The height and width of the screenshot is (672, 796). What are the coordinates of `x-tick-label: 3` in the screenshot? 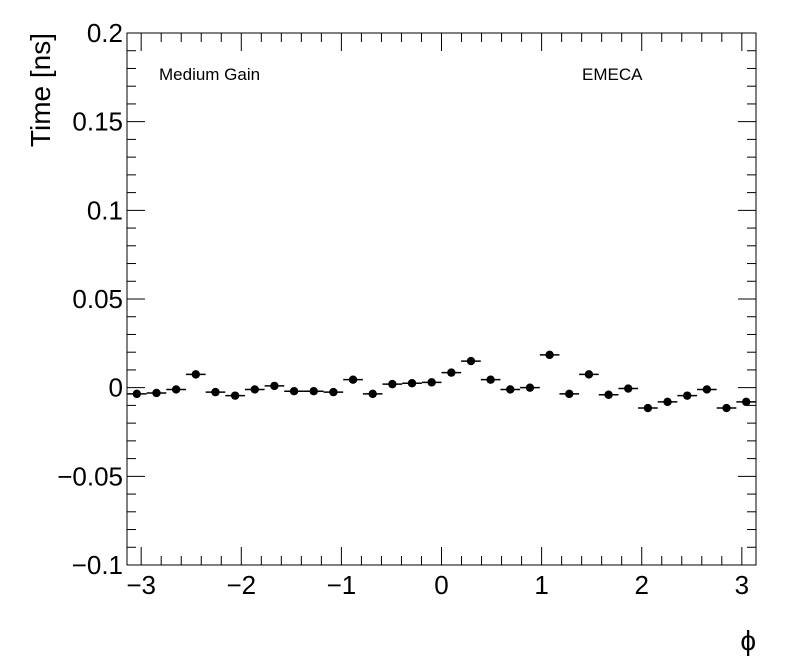 It's located at (742, 585).